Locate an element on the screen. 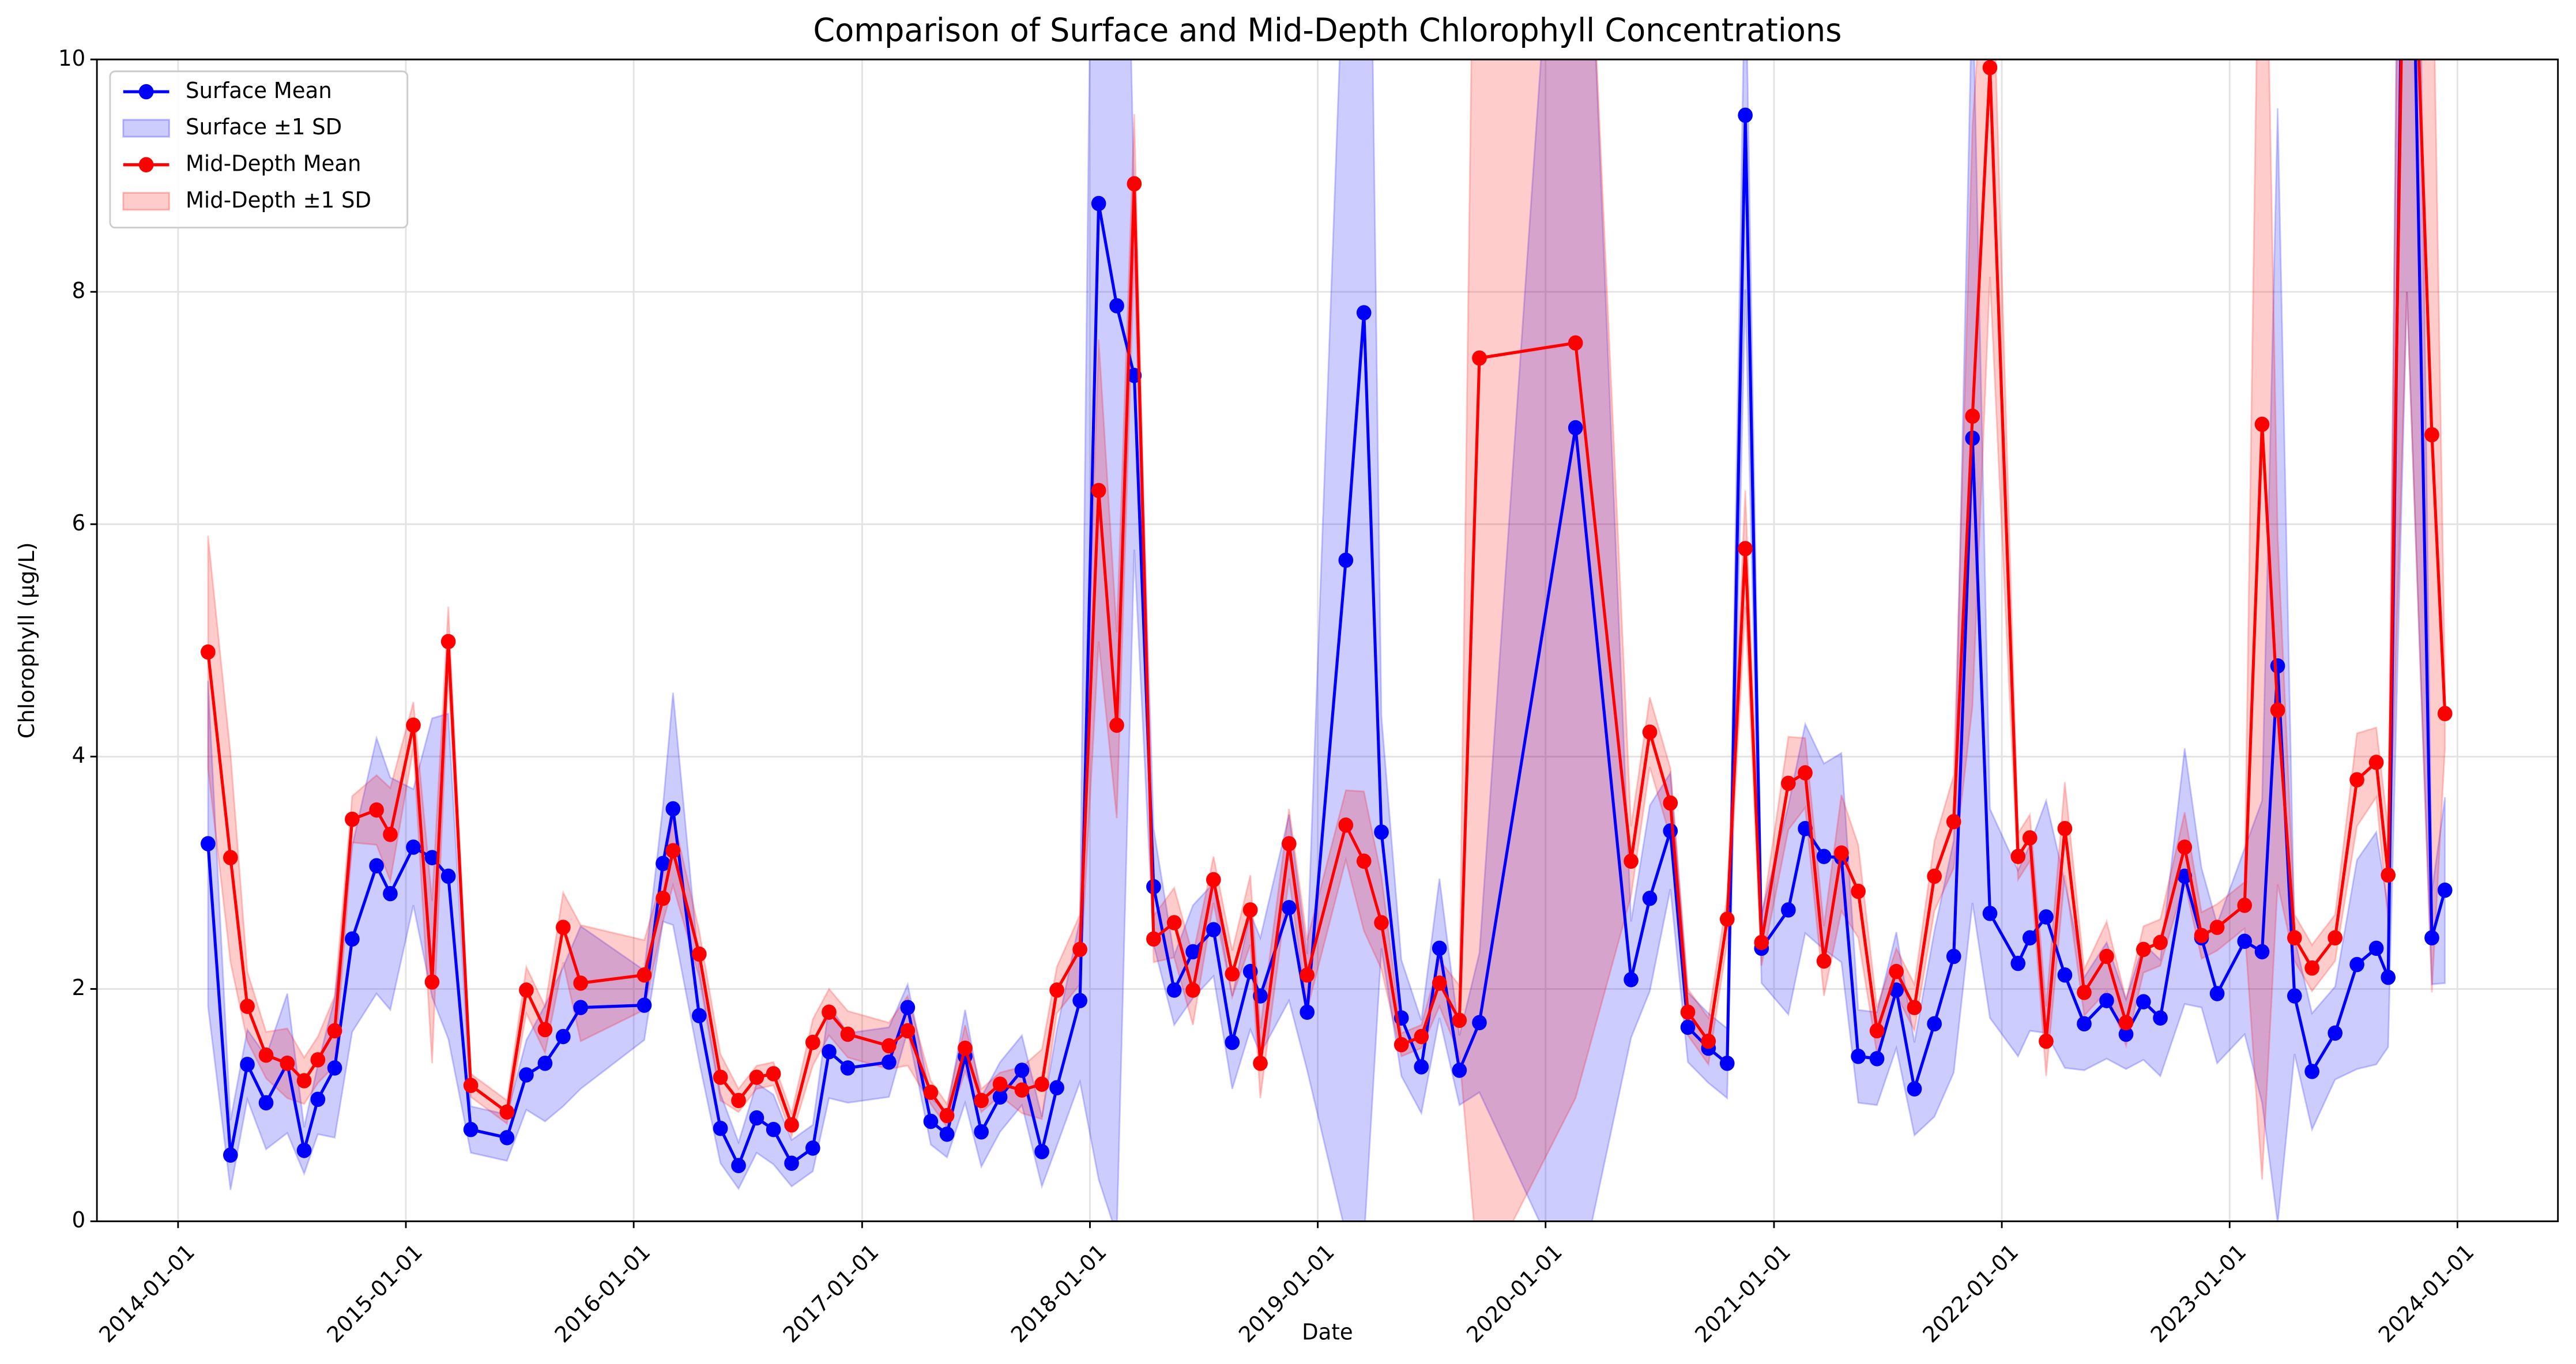  legend-label: Surface Mean is located at coordinates (259, 90).